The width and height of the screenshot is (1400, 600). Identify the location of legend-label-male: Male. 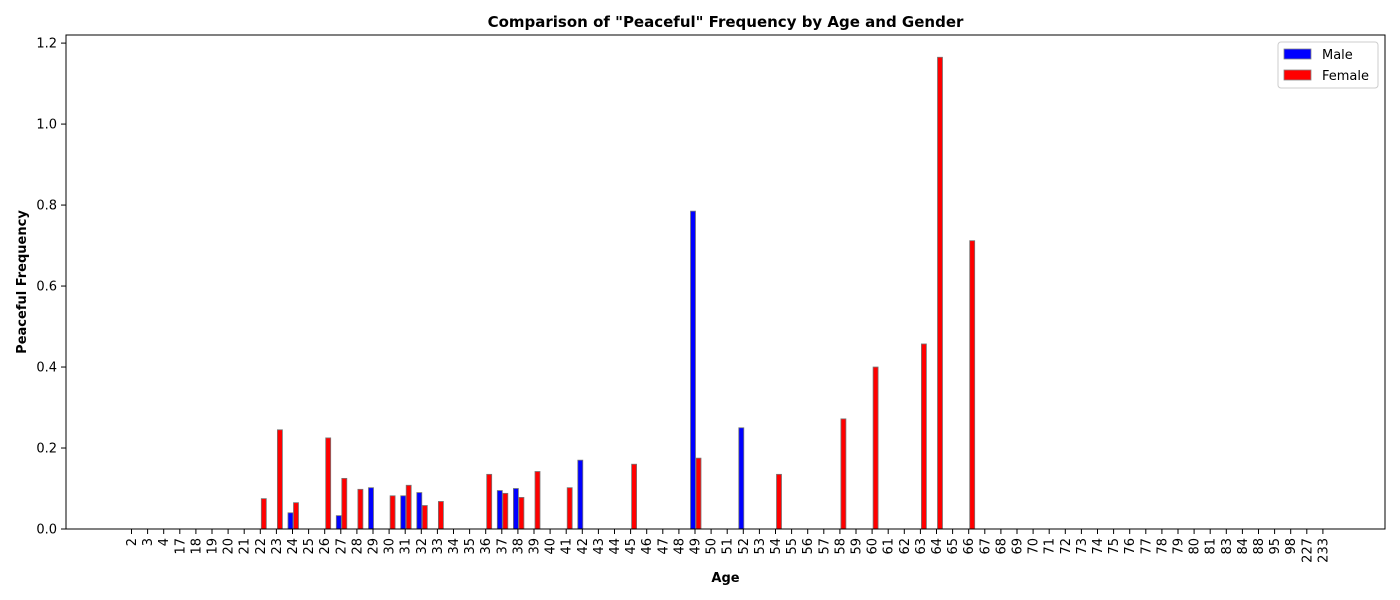
(1337, 55).